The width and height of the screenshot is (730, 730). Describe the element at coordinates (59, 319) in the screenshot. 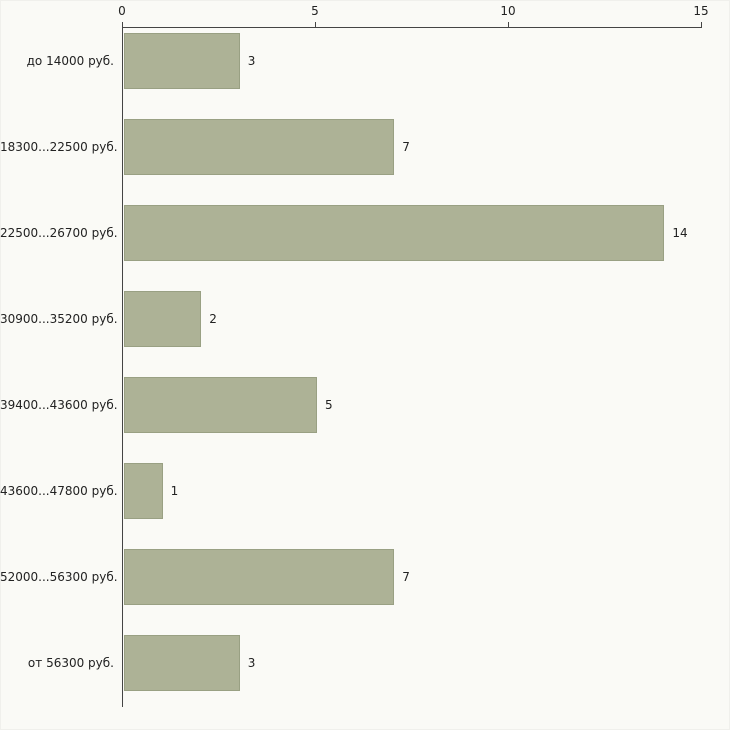

I see `category-label: 30900...35200 руб.` at that location.